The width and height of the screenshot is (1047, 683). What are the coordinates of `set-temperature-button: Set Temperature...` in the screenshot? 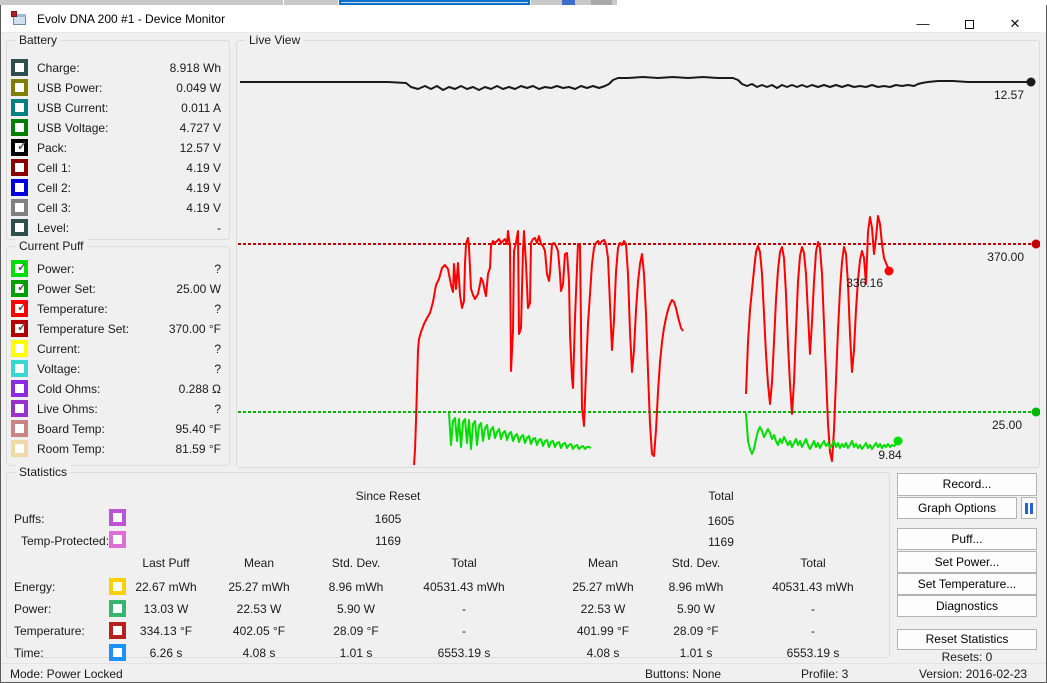 It's located at (967, 584).